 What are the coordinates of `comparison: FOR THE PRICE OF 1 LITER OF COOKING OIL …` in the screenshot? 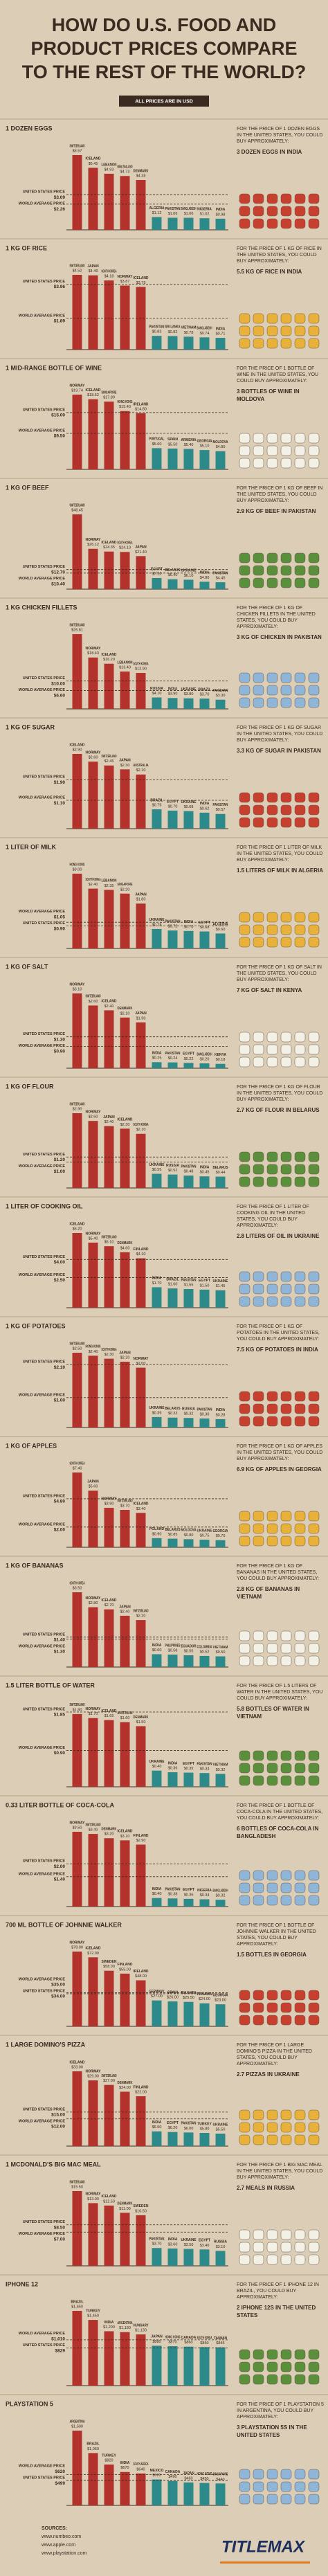 It's located at (273, 1217).